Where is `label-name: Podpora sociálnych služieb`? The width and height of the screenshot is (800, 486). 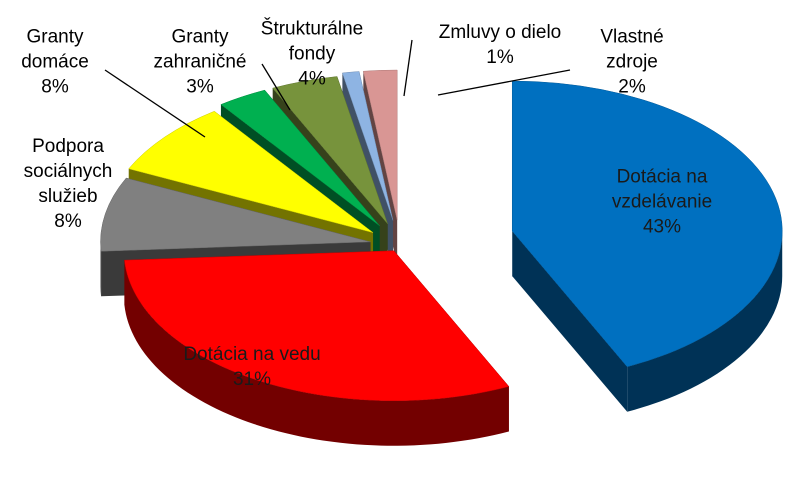
label-name: Podpora sociálnych služieb is located at coordinates (68, 171).